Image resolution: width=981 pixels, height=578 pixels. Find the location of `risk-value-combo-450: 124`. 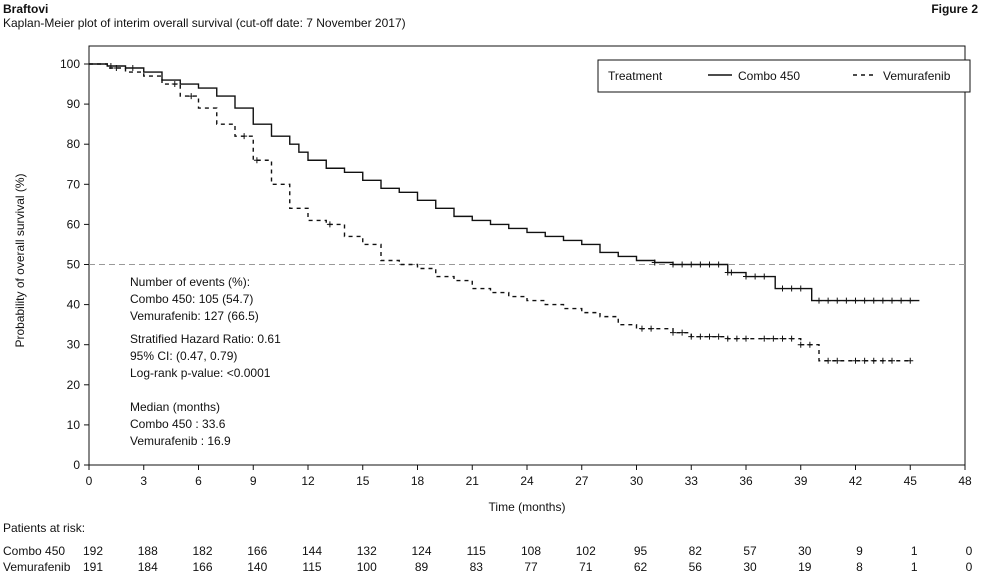

risk-value-combo-450: 124 is located at coordinates (421, 551).